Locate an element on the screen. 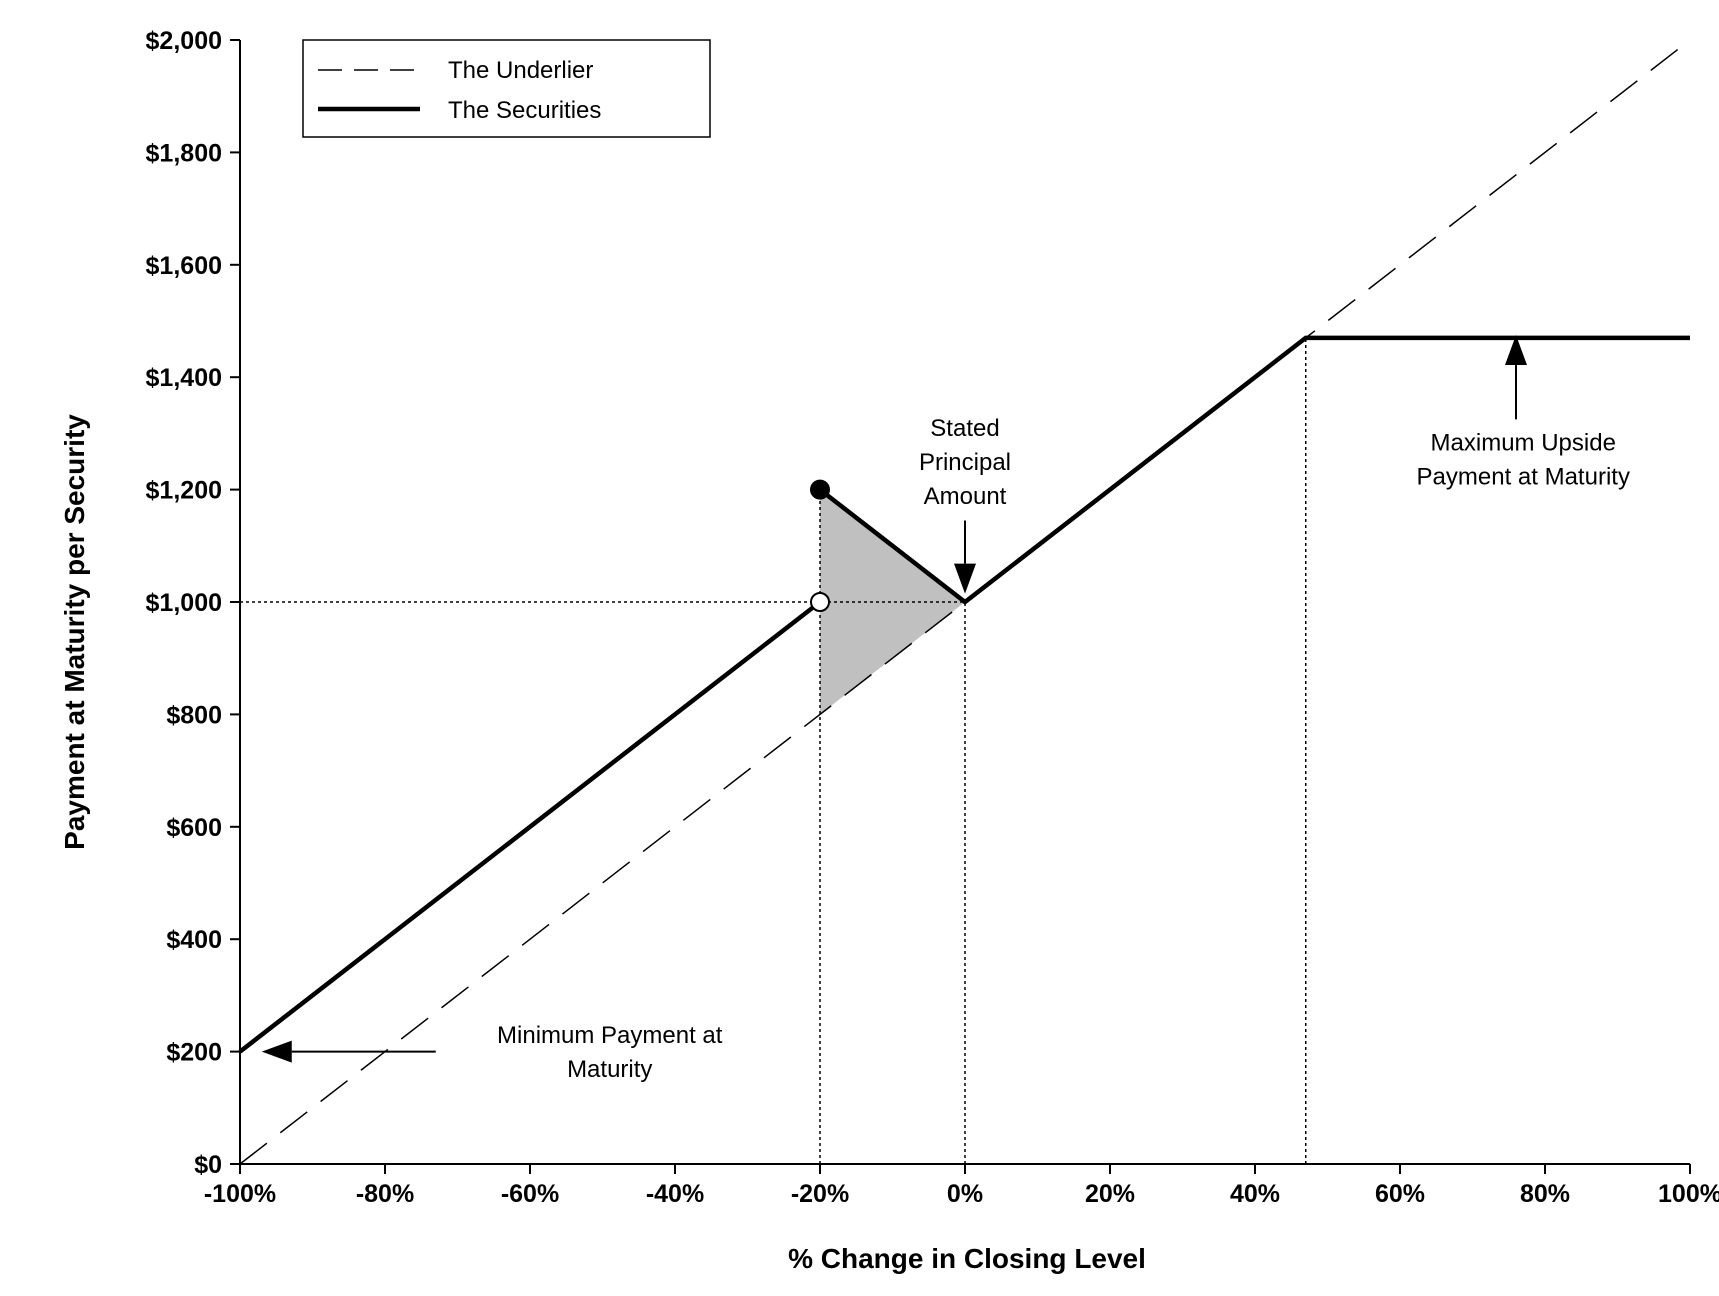  marker-filled is located at coordinates (820, 489).